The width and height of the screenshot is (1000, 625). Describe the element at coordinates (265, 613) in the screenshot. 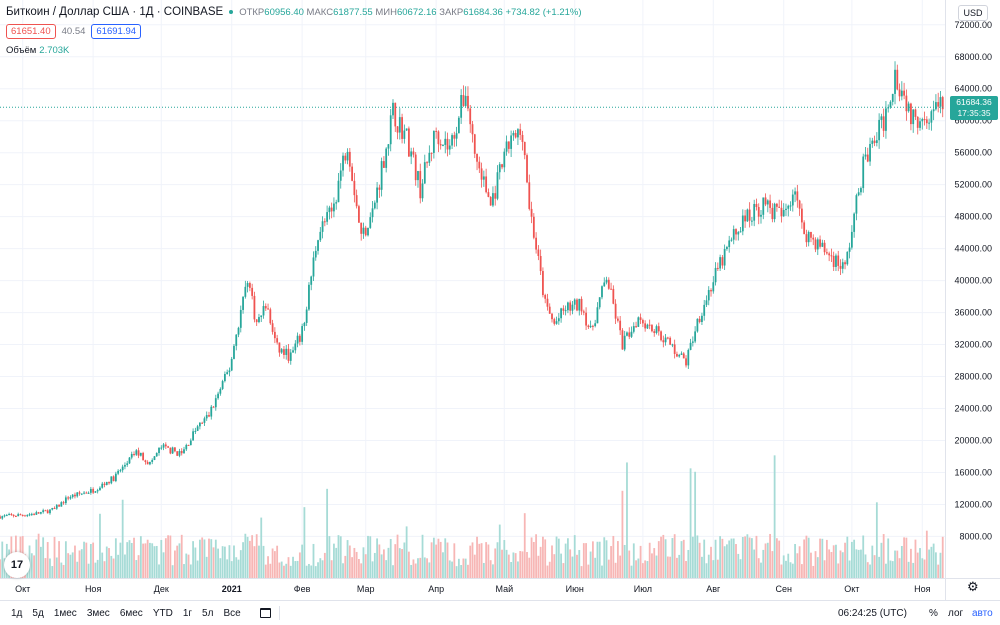

I see `calendar-icon` at that location.